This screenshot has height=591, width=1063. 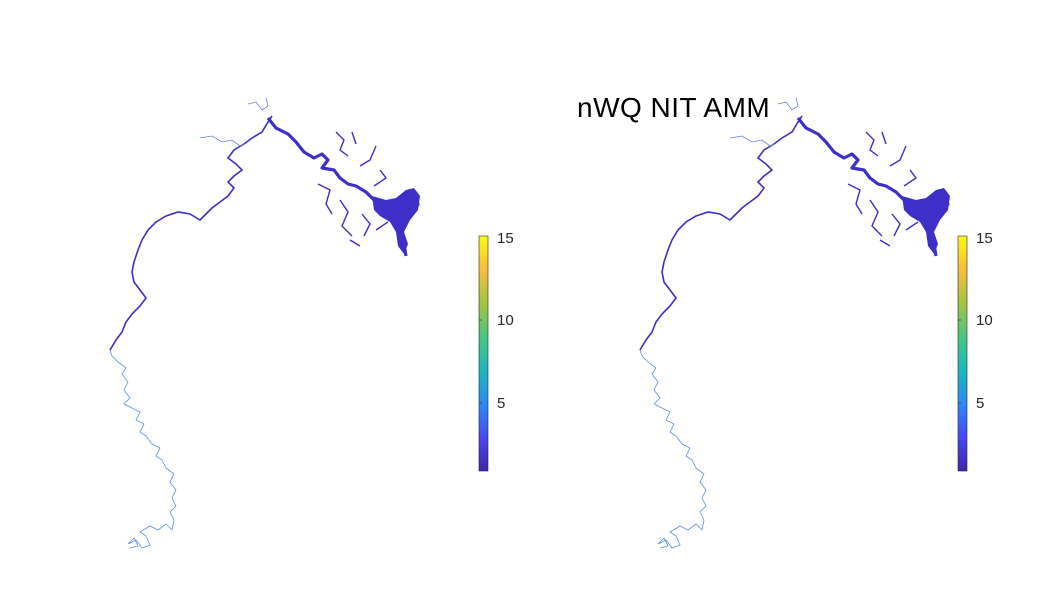 What do you see at coordinates (721, 233) in the screenshot?
I see `right-main-river` at bounding box center [721, 233].